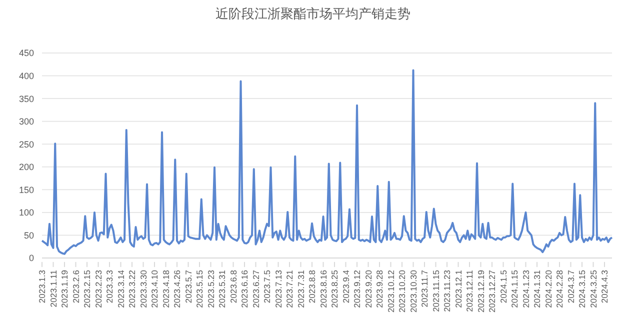 The image size is (626, 321). What do you see at coordinates (559, 289) in the screenshot?
I see `x-tick-label: 2024.2.28` at bounding box center [559, 289].